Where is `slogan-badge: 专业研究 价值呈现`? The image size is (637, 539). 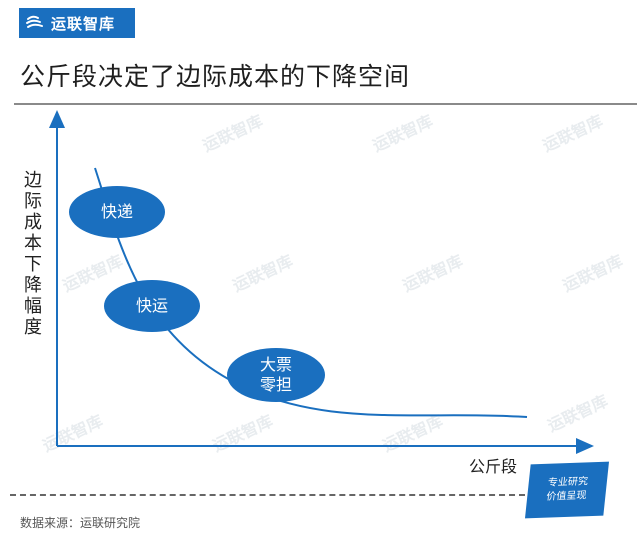 slogan-badge: 专业研究 价值呈现 is located at coordinates (567, 490).